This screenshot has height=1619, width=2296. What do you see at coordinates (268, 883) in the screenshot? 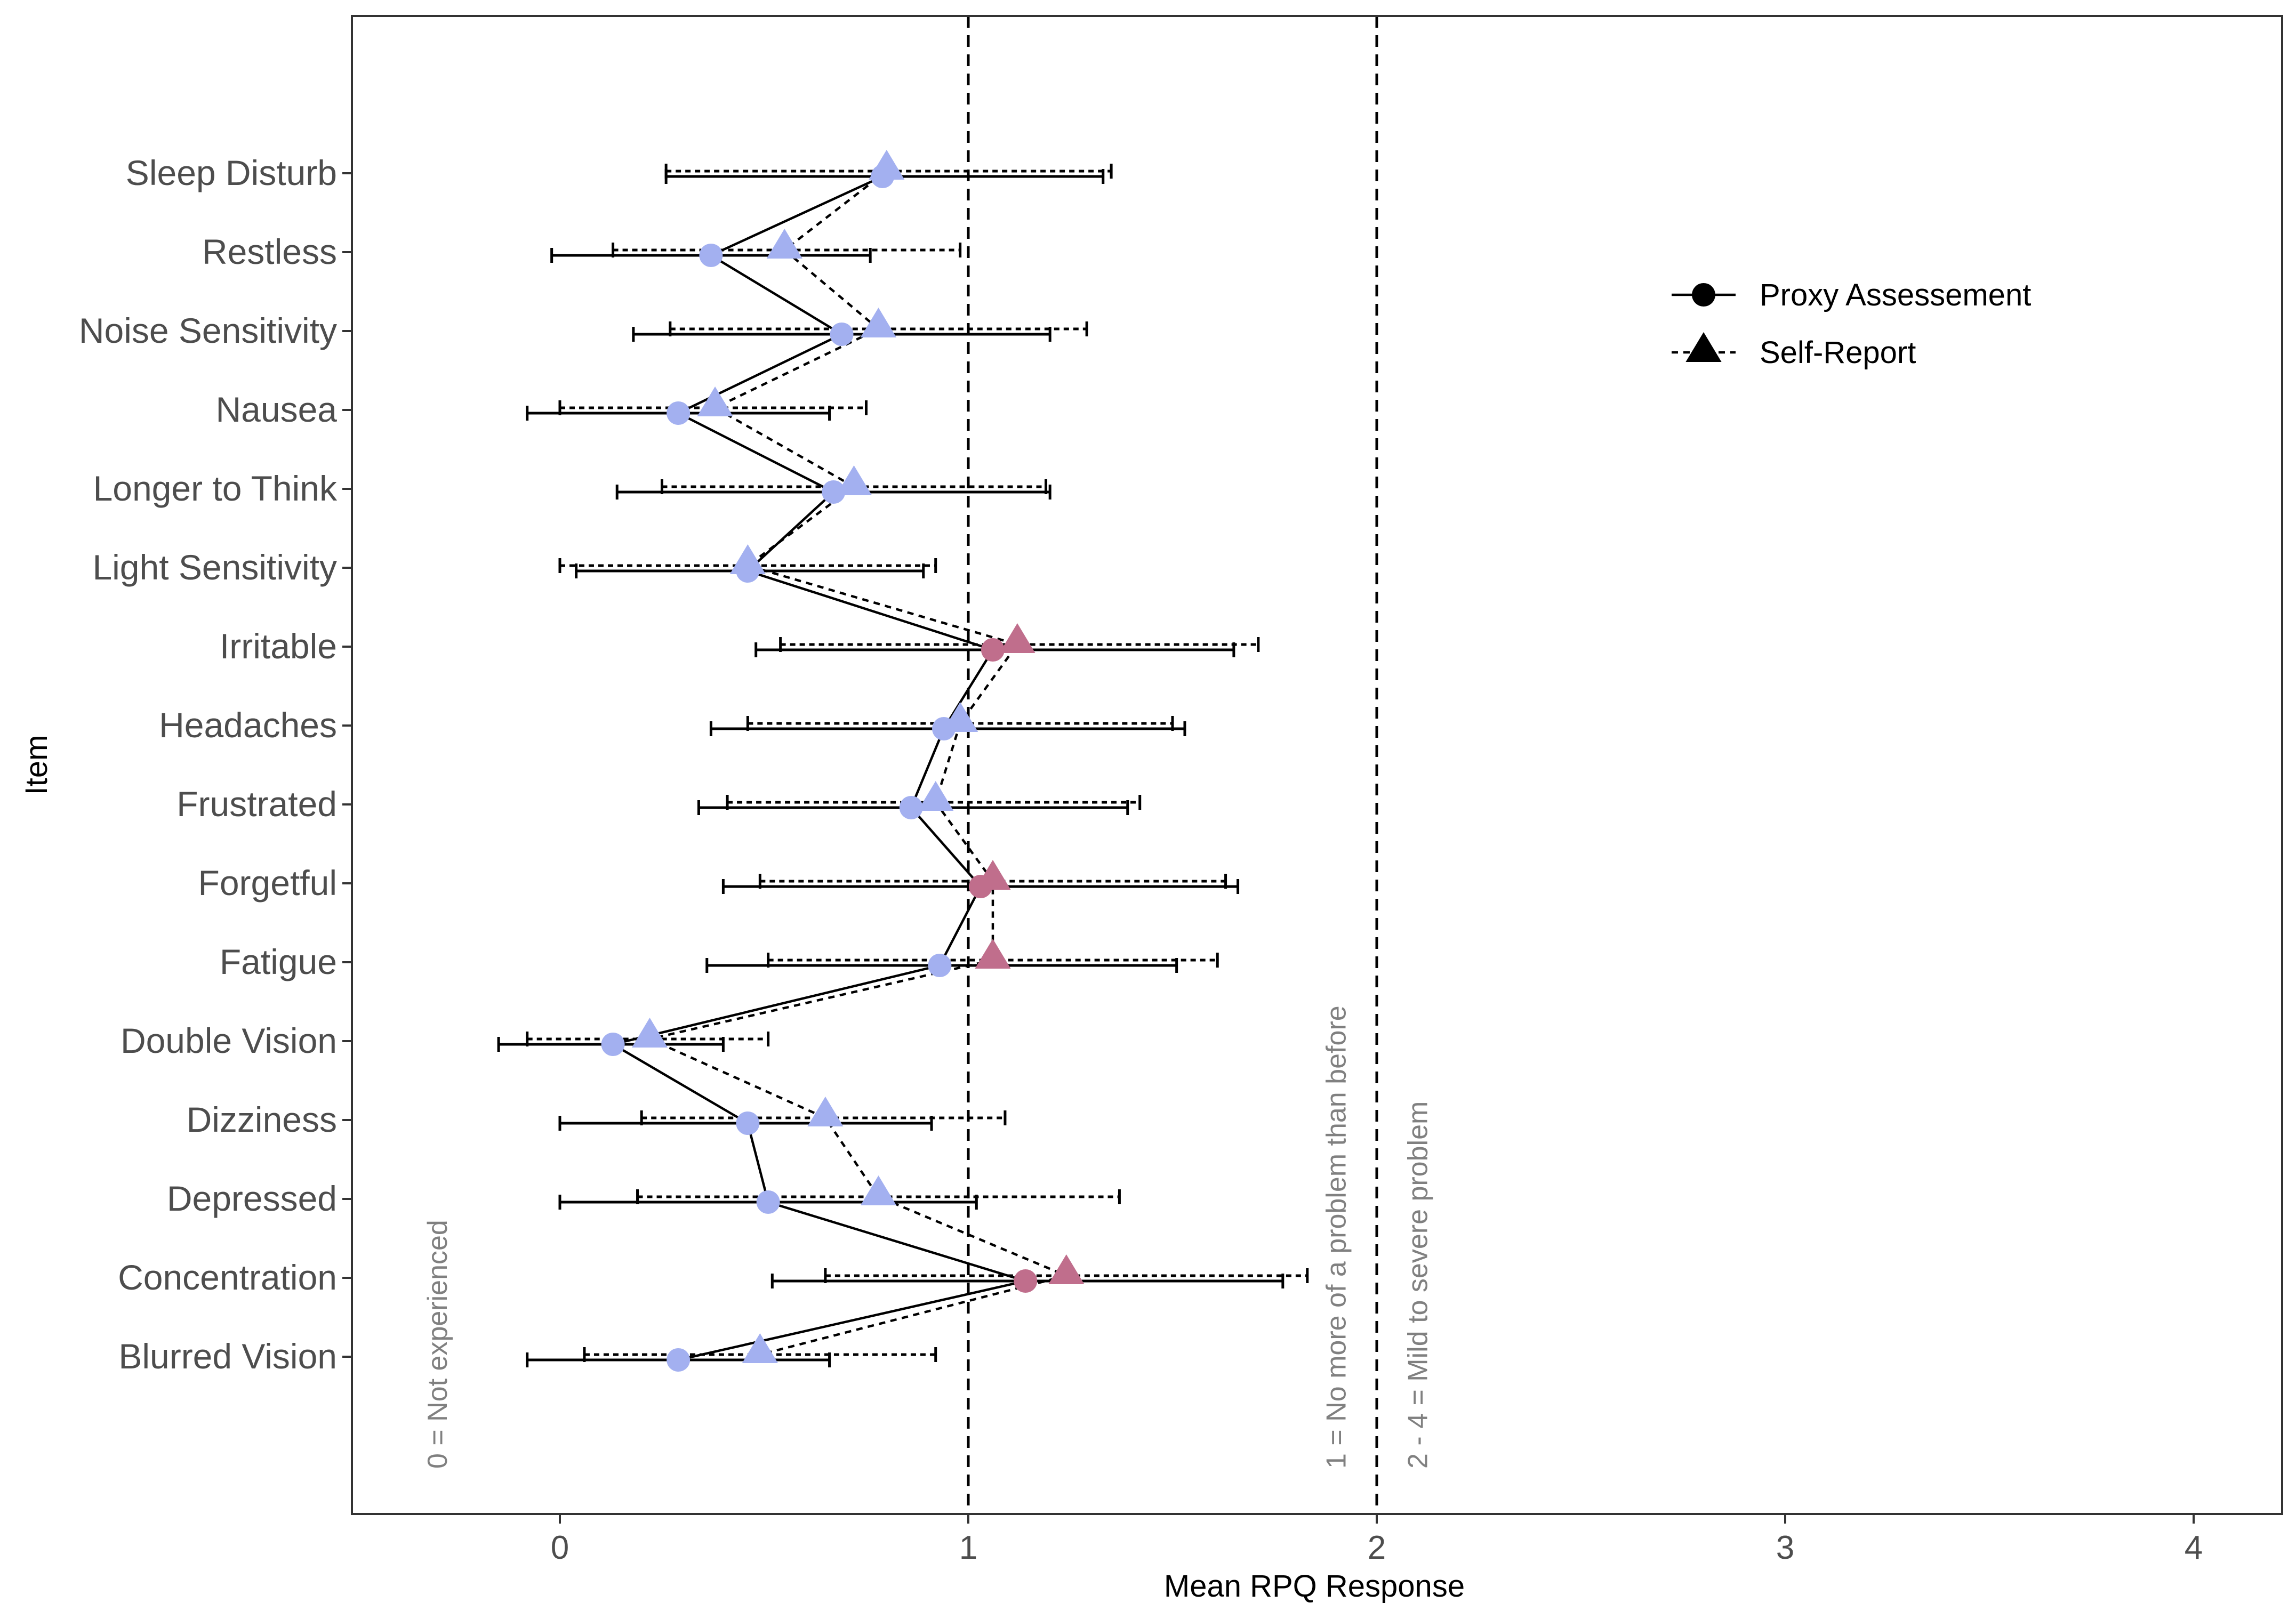
I see `y-tick-label: Forgetful` at bounding box center [268, 883].